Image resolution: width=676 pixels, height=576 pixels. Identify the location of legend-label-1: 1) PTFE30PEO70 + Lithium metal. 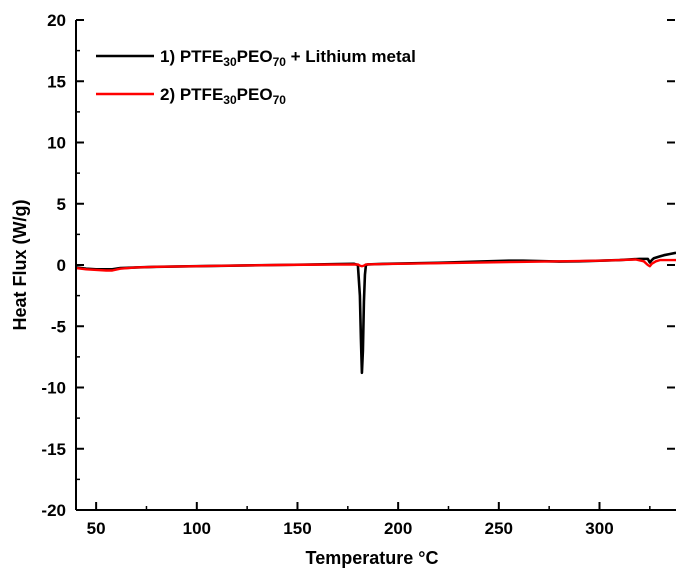
(288, 58).